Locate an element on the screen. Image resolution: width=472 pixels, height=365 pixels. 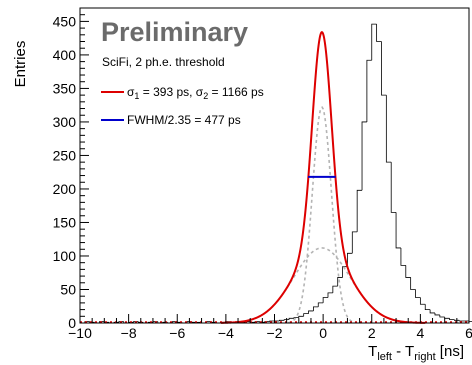
y-tick-label: 150 is located at coordinates (65, 222).